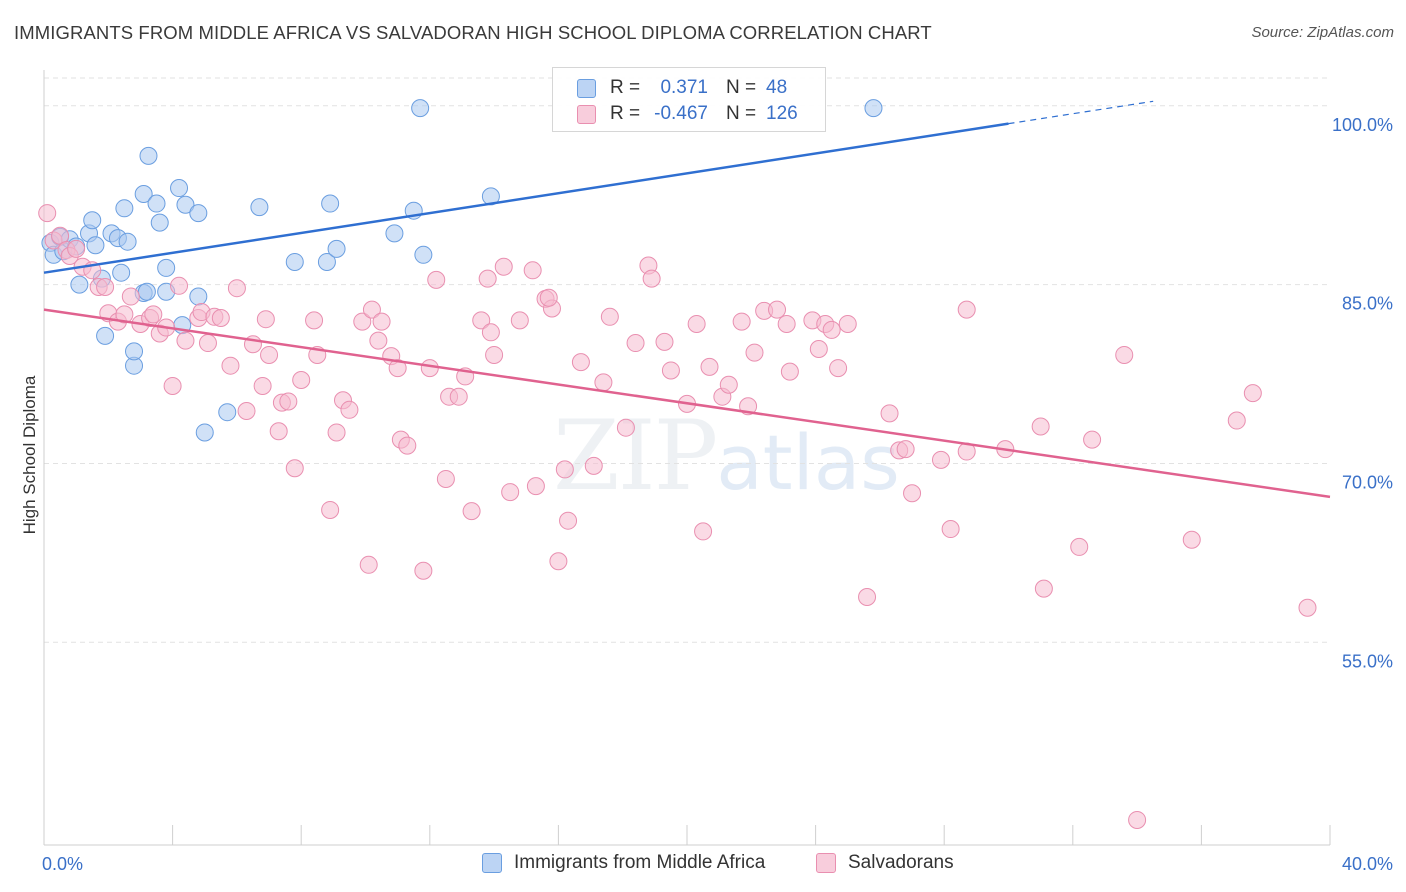 This screenshot has height=892, width=1406. I want to click on legend-item-middle-africa: Immigrants from Middle Africa, so click(623, 863).